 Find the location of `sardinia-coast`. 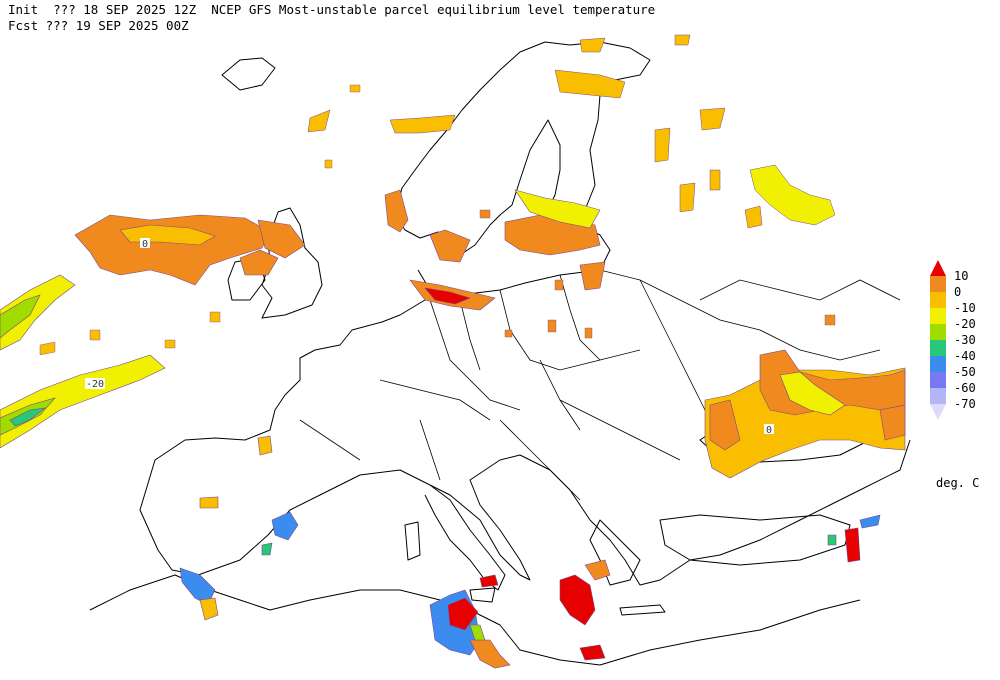

sardinia-coast is located at coordinates (412, 541).